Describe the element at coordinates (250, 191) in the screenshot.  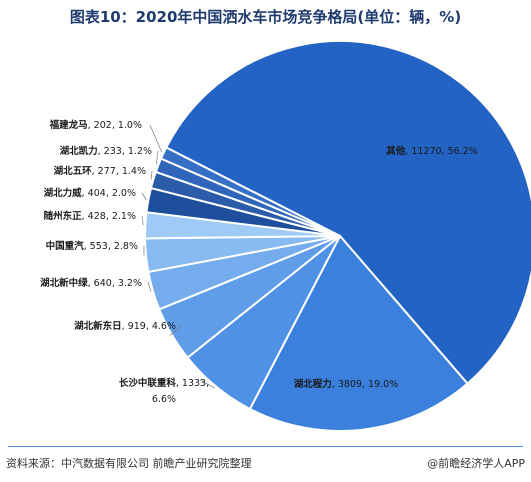
I see `pie-slice` at that location.